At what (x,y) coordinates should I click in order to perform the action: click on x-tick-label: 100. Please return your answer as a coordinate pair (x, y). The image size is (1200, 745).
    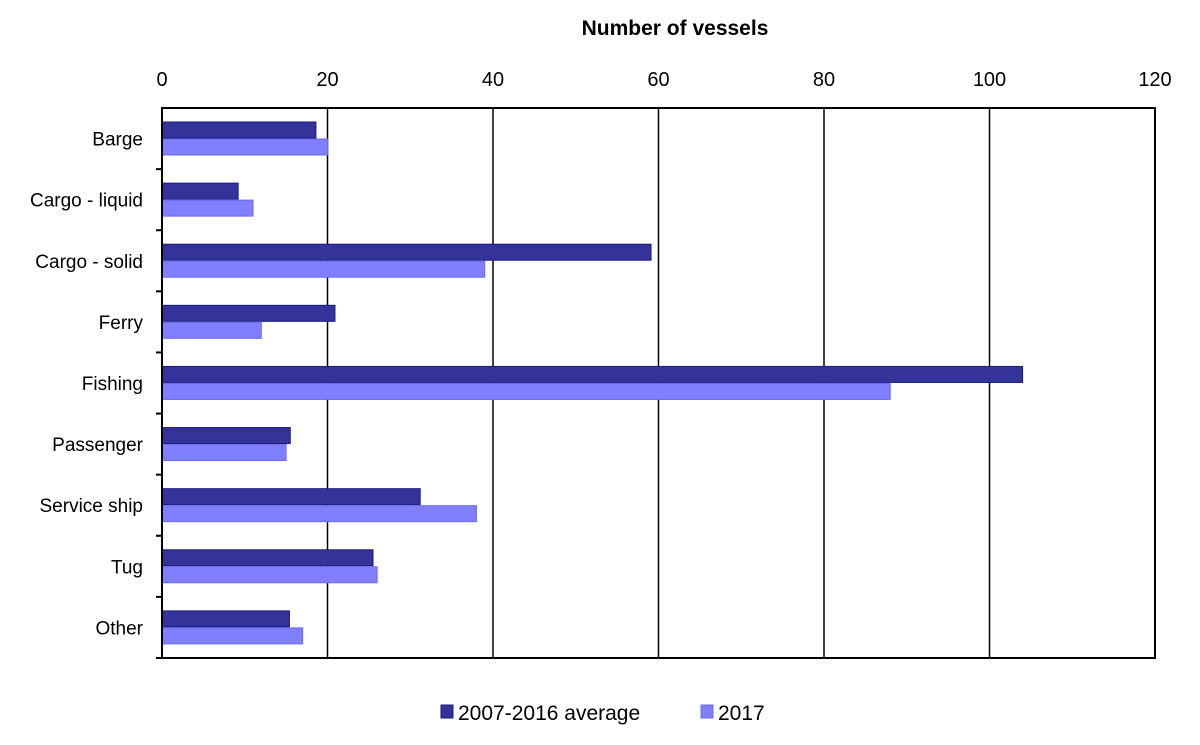
    Looking at the image, I should click on (989, 80).